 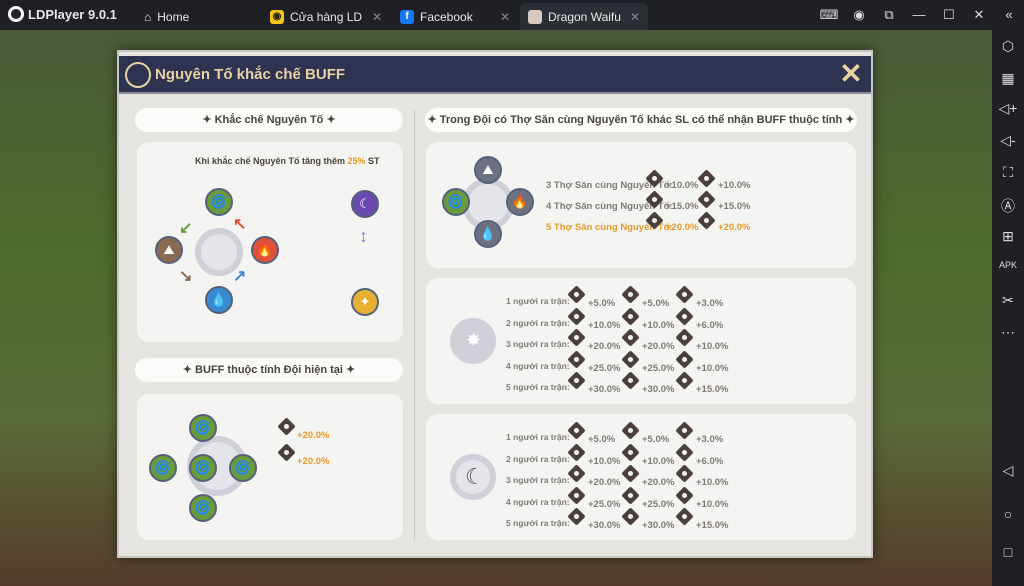 I want to click on row-label: 3 người ra trận:, so click(x=538, y=480).